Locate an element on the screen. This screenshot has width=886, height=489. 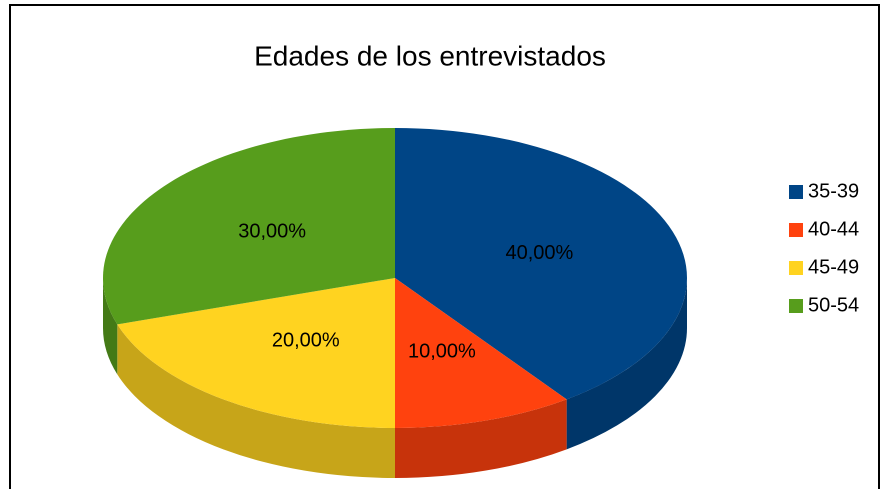
chart-title: Edades de los entrevistados is located at coordinates (430, 55).